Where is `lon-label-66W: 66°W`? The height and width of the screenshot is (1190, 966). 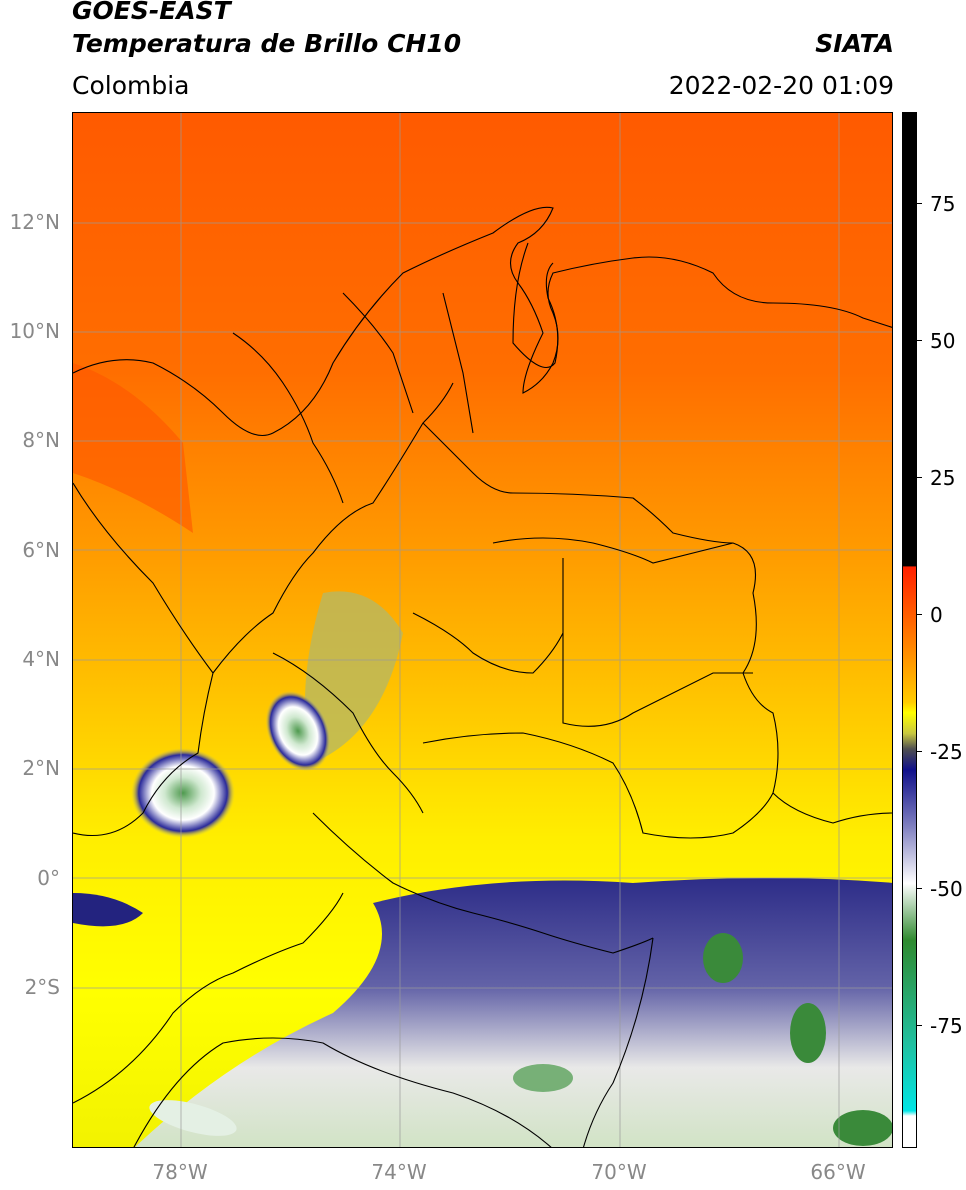 lon-label-66W: 66°W is located at coordinates (838, 1172).